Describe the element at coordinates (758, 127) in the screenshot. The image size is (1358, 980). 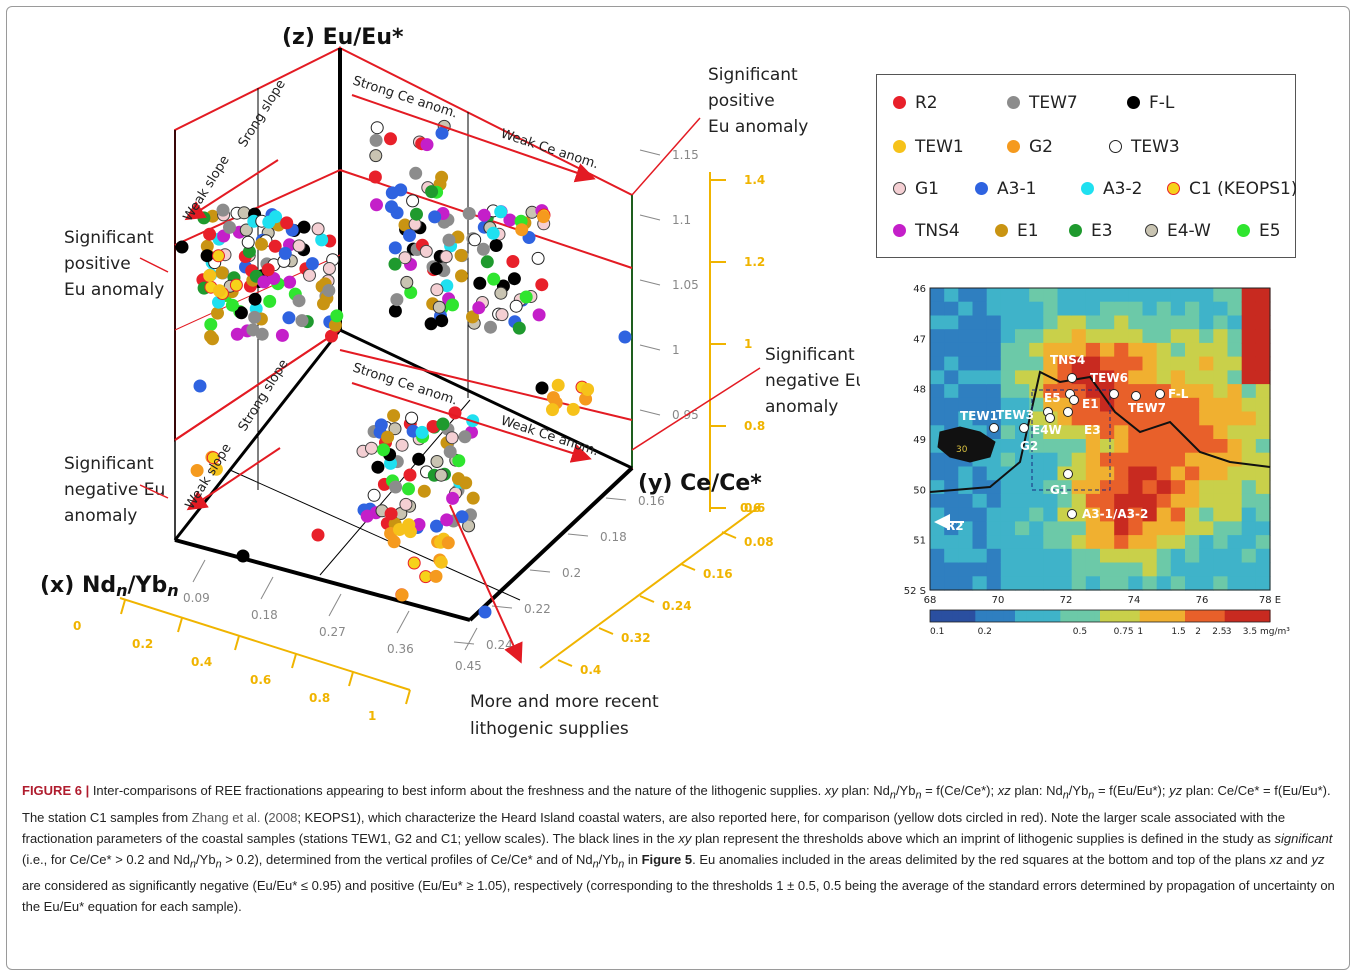
I see `sig-pos-eu-right: Eu anomaly` at that location.